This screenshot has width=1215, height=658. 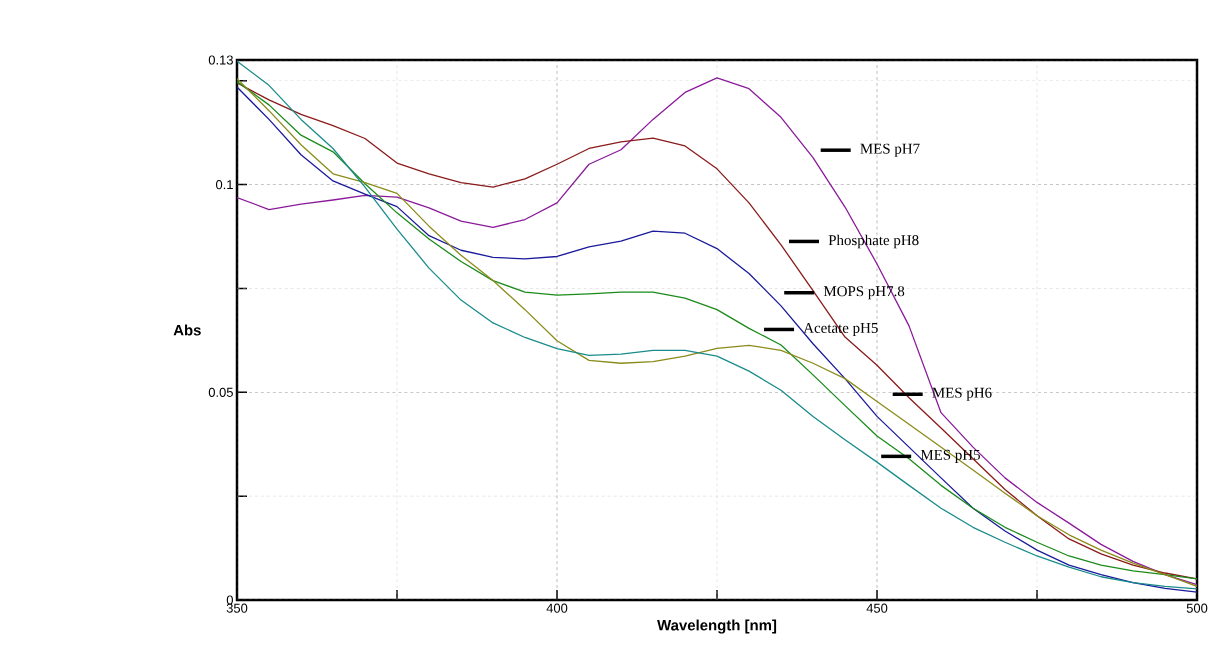 What do you see at coordinates (220, 392) in the screenshot?
I see `y-tick-label: 0.05` at bounding box center [220, 392].